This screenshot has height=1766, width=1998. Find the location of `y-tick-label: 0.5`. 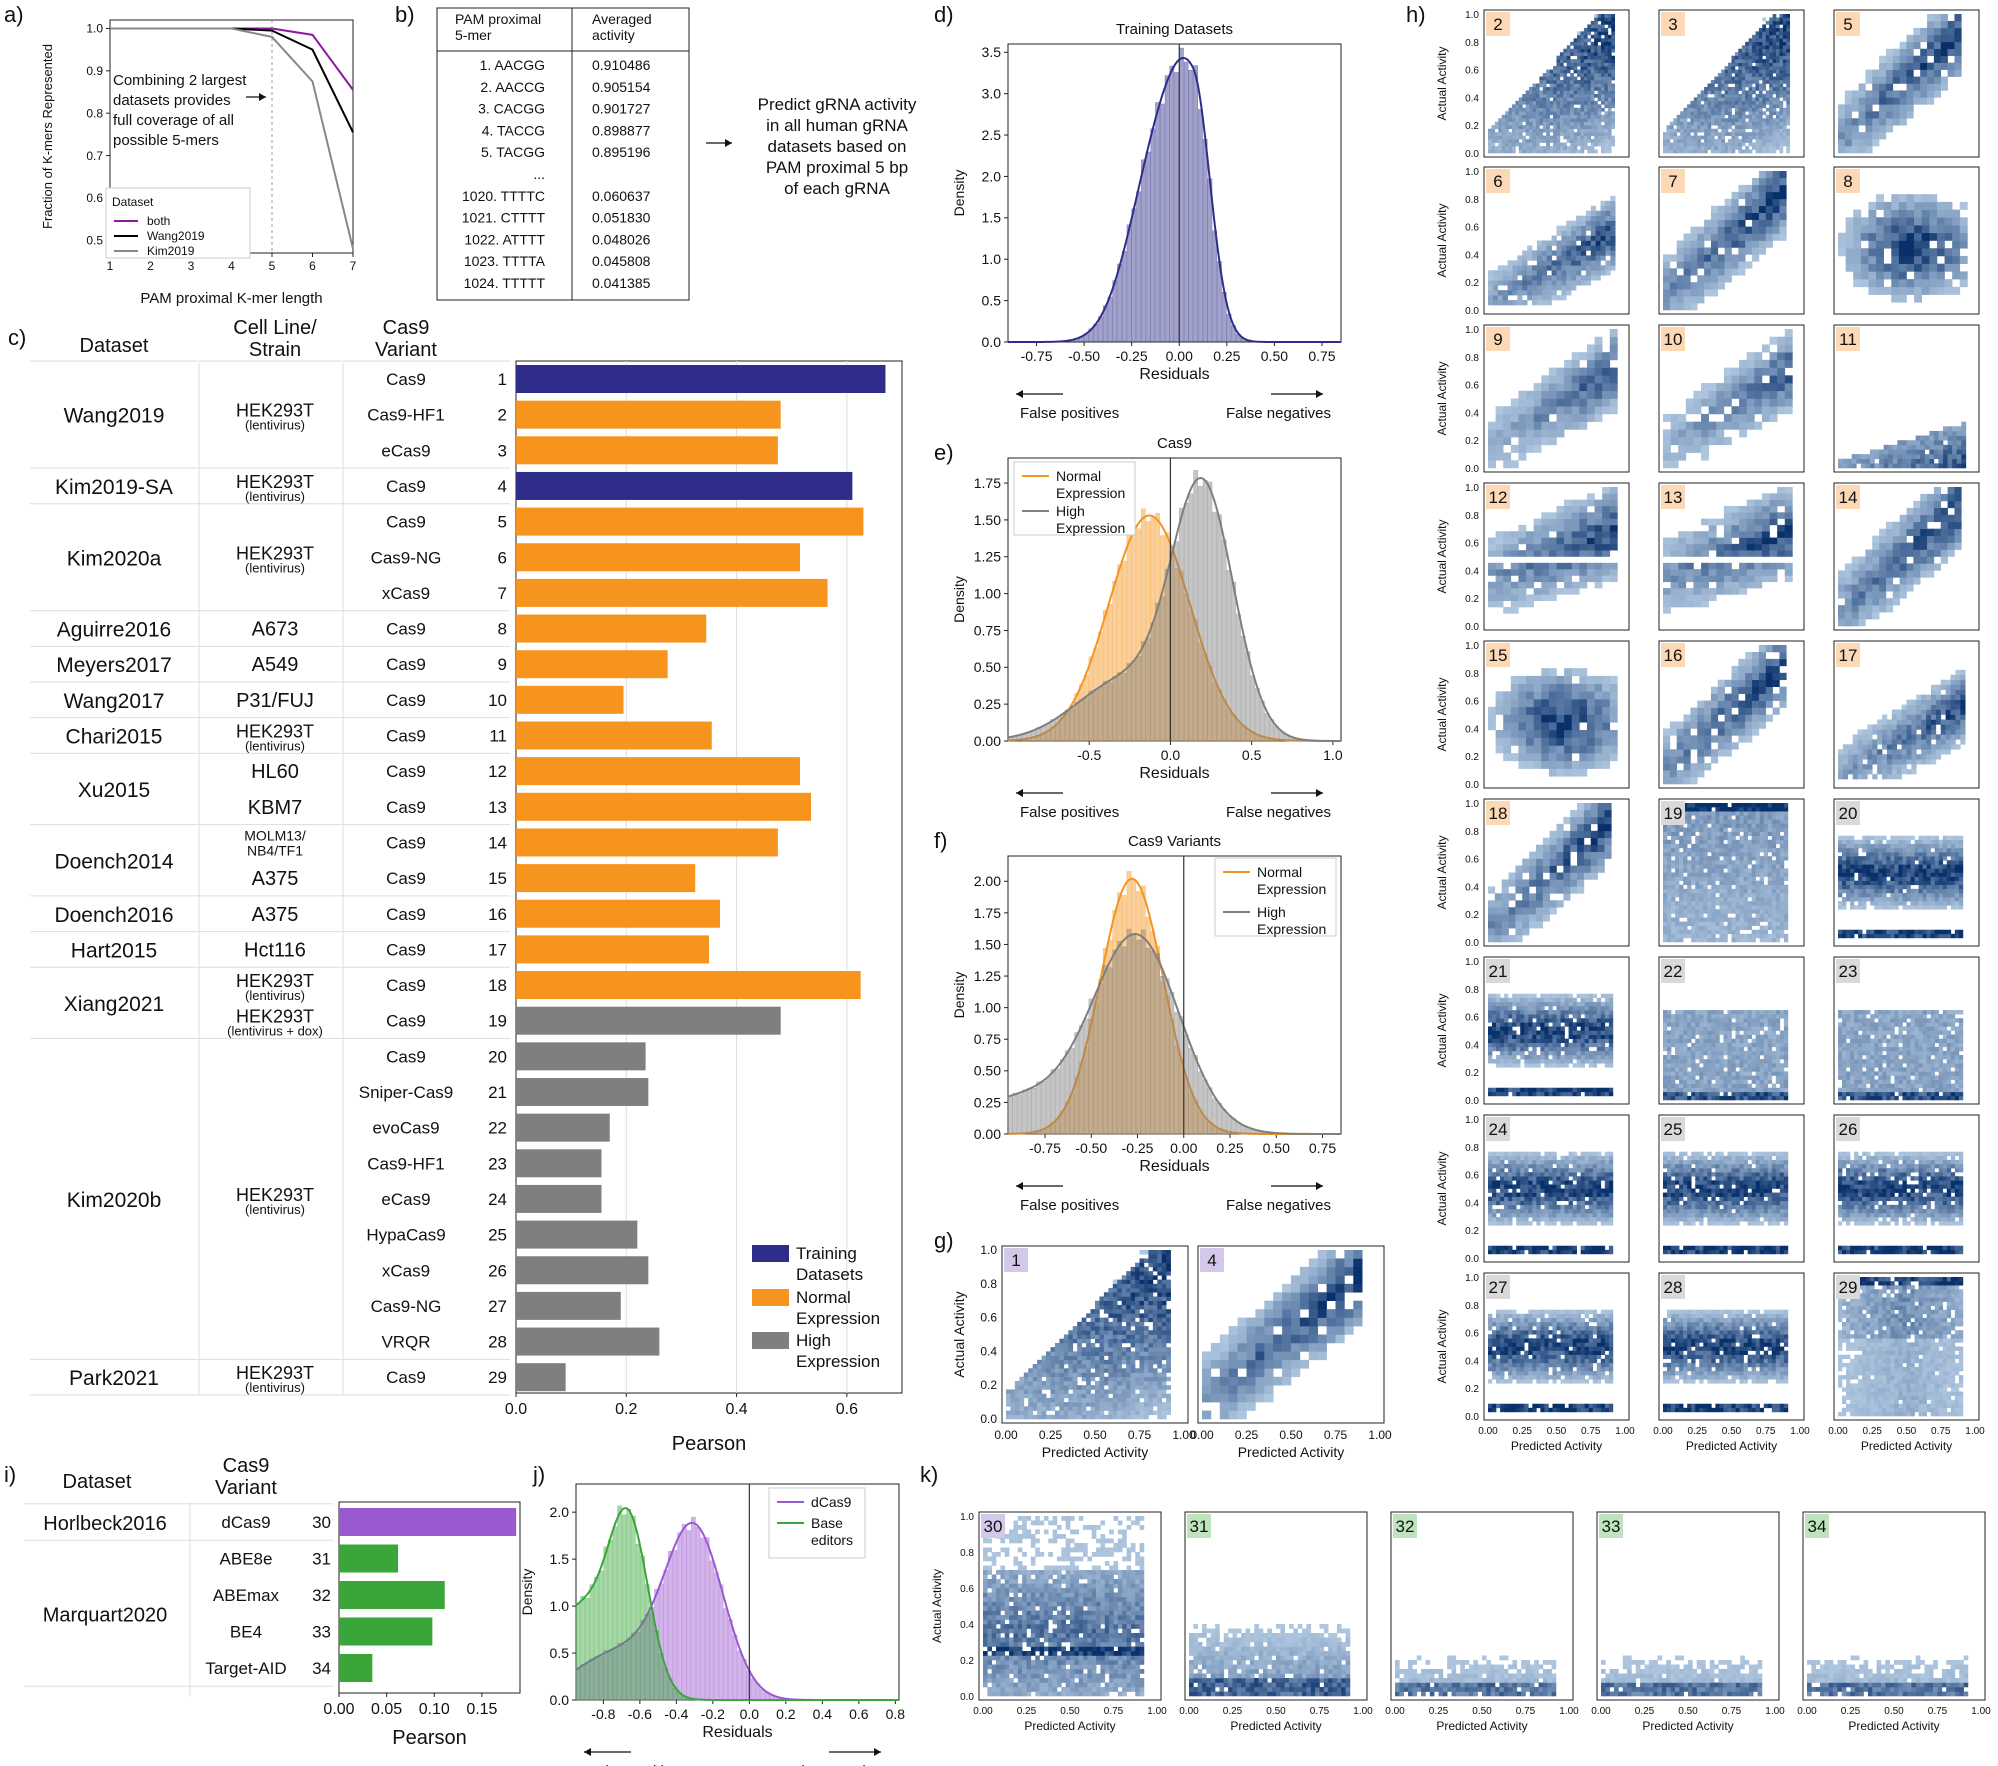

y-tick-label: 0.5 is located at coordinates (560, 1653).